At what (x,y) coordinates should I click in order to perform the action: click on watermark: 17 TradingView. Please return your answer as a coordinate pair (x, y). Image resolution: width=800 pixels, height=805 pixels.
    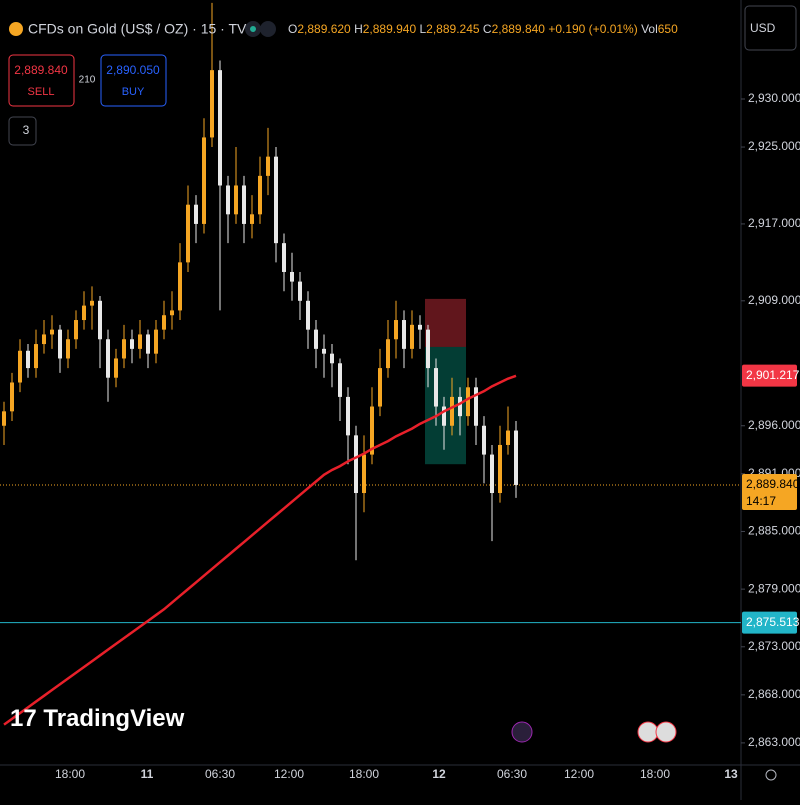
    Looking at the image, I should click on (97, 718).